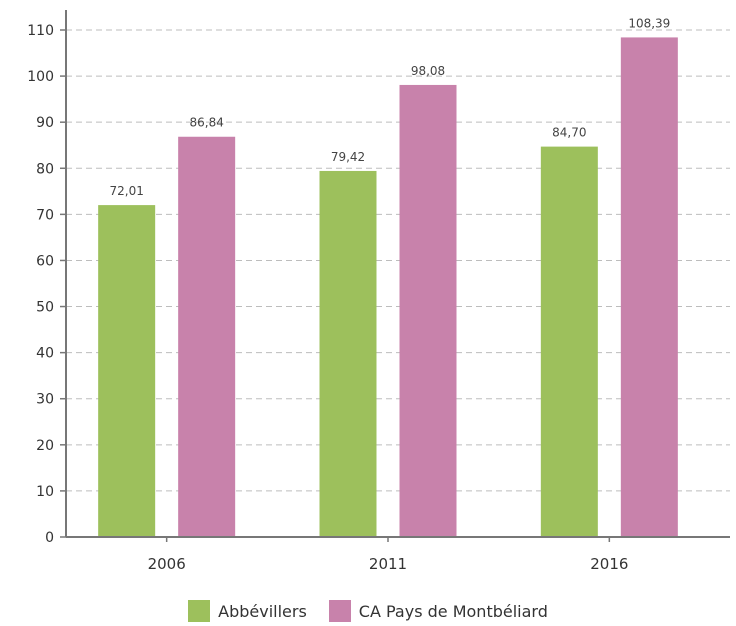 The image size is (736, 626). Describe the element at coordinates (199, 611) in the screenshot. I see `legend-swatch-abbevillers` at that location.